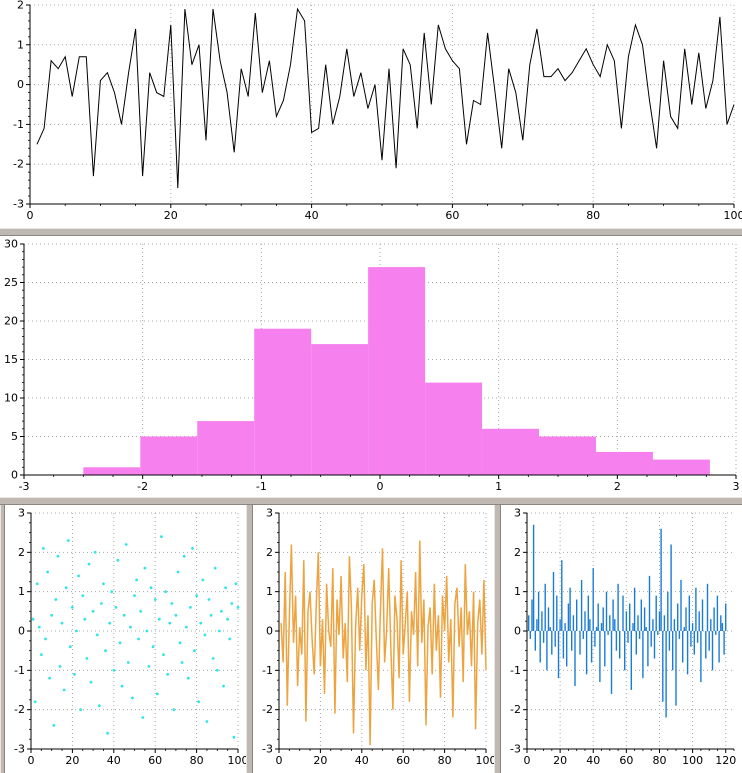 The height and width of the screenshot is (773, 742). What do you see at coordinates (261, 486) in the screenshot?
I see `x-tick-label: -1` at bounding box center [261, 486].